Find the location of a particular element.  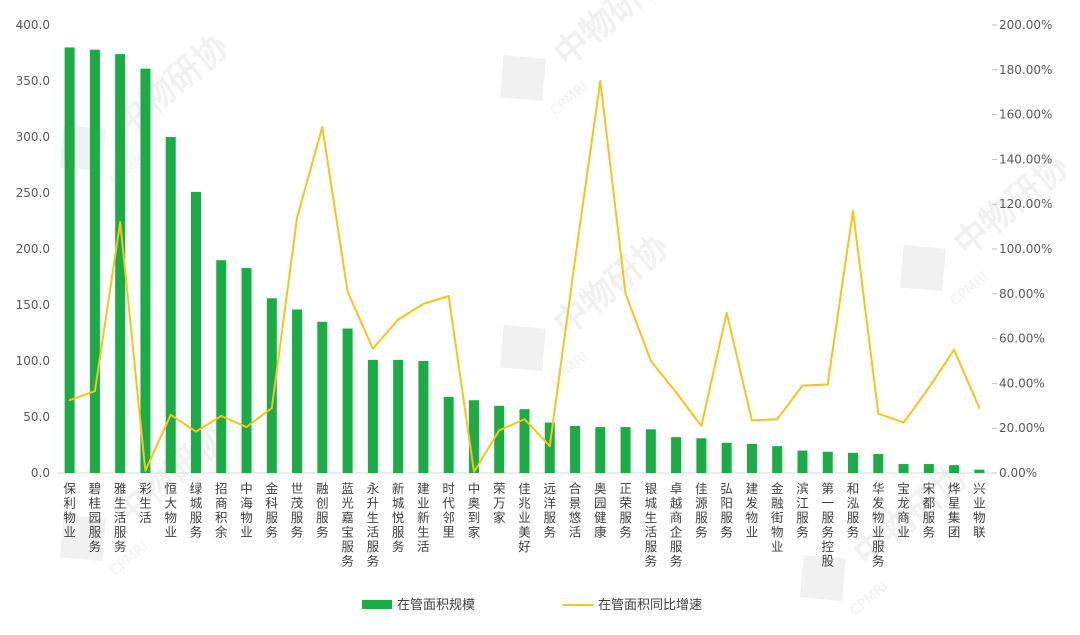

x-tick-label: 兴业物联 is located at coordinates (979, 510).